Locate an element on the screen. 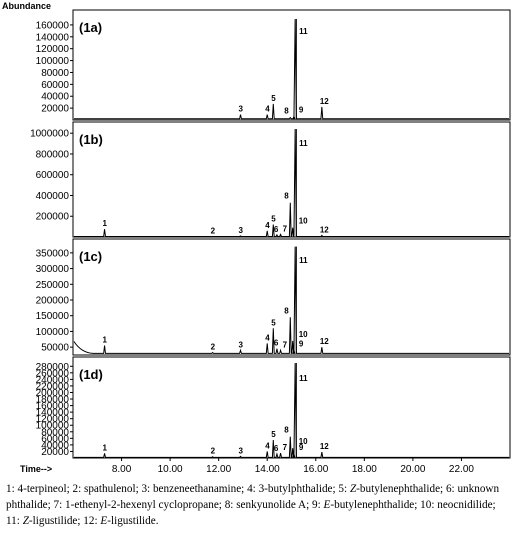 This screenshot has width=513, height=550. chromatogram-trace is located at coordinates (291, 410).